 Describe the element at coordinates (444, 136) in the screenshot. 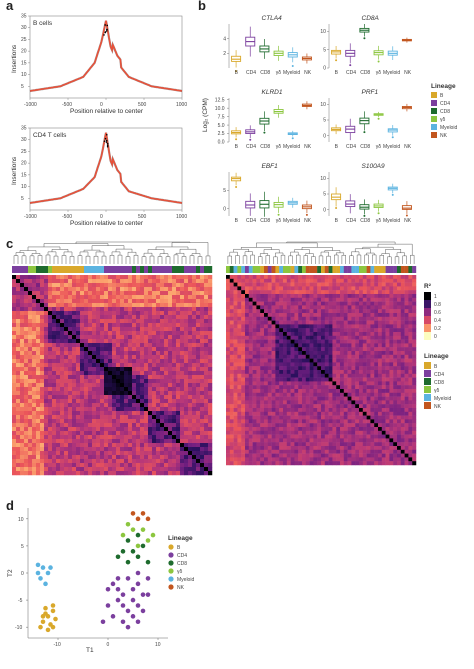

I see `legend-label: NK` at that location.